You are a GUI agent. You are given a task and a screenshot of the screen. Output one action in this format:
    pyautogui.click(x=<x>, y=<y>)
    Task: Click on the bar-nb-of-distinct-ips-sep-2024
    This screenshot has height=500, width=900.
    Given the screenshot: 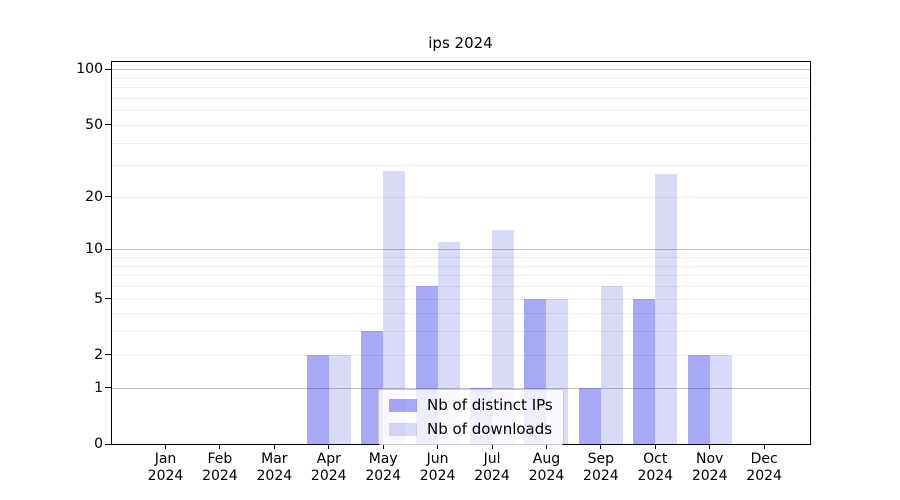 What is the action you would take?
    pyautogui.click(x=589, y=415)
    